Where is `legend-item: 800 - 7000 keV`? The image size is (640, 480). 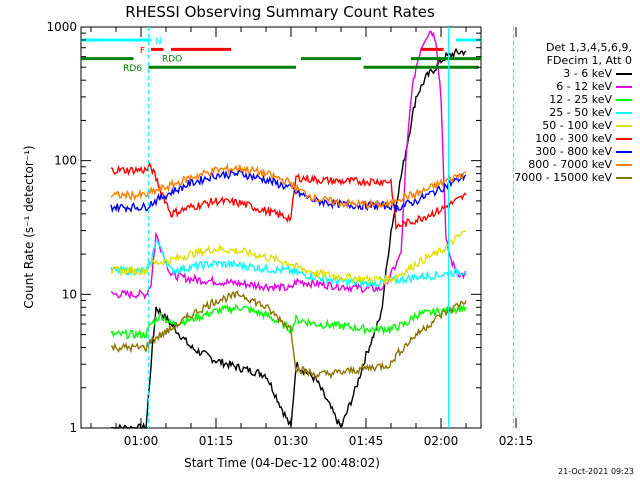 legend-item: 800 - 7000 keV is located at coordinates (557, 164).